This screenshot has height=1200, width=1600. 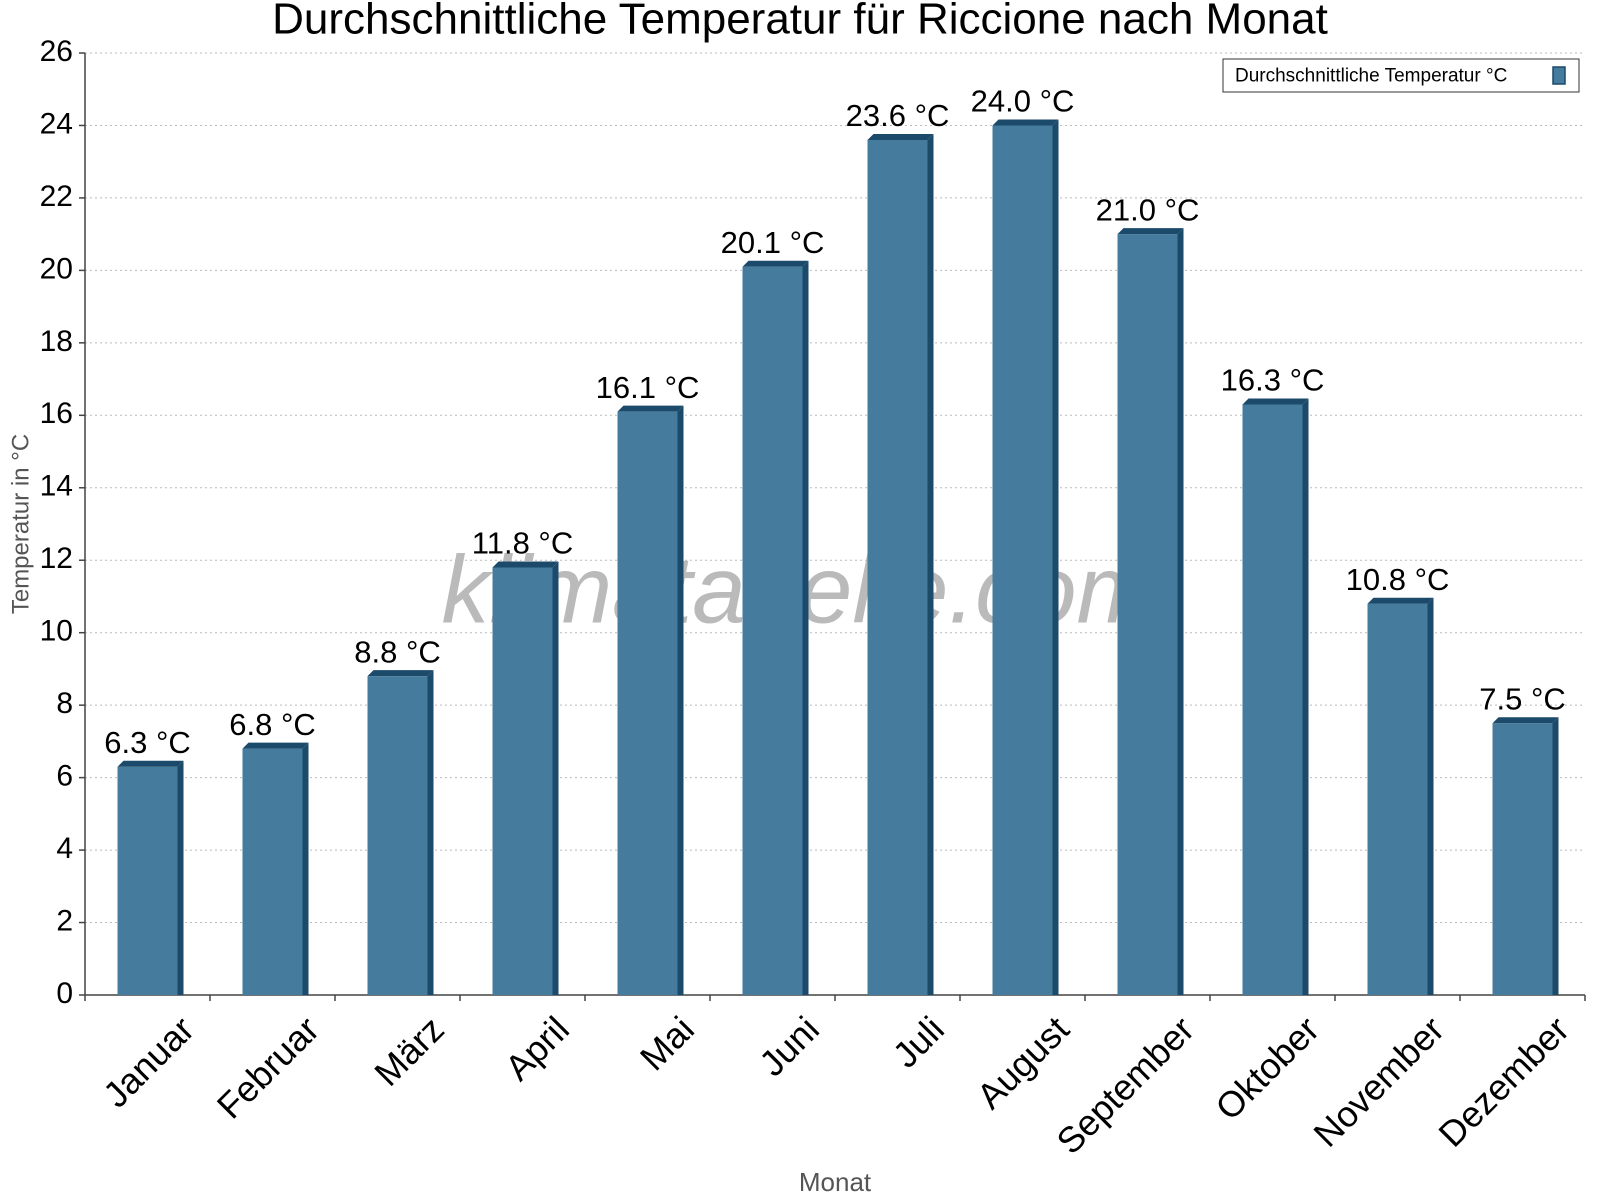 I want to click on x-tick-label: März, so click(x=409, y=1051).